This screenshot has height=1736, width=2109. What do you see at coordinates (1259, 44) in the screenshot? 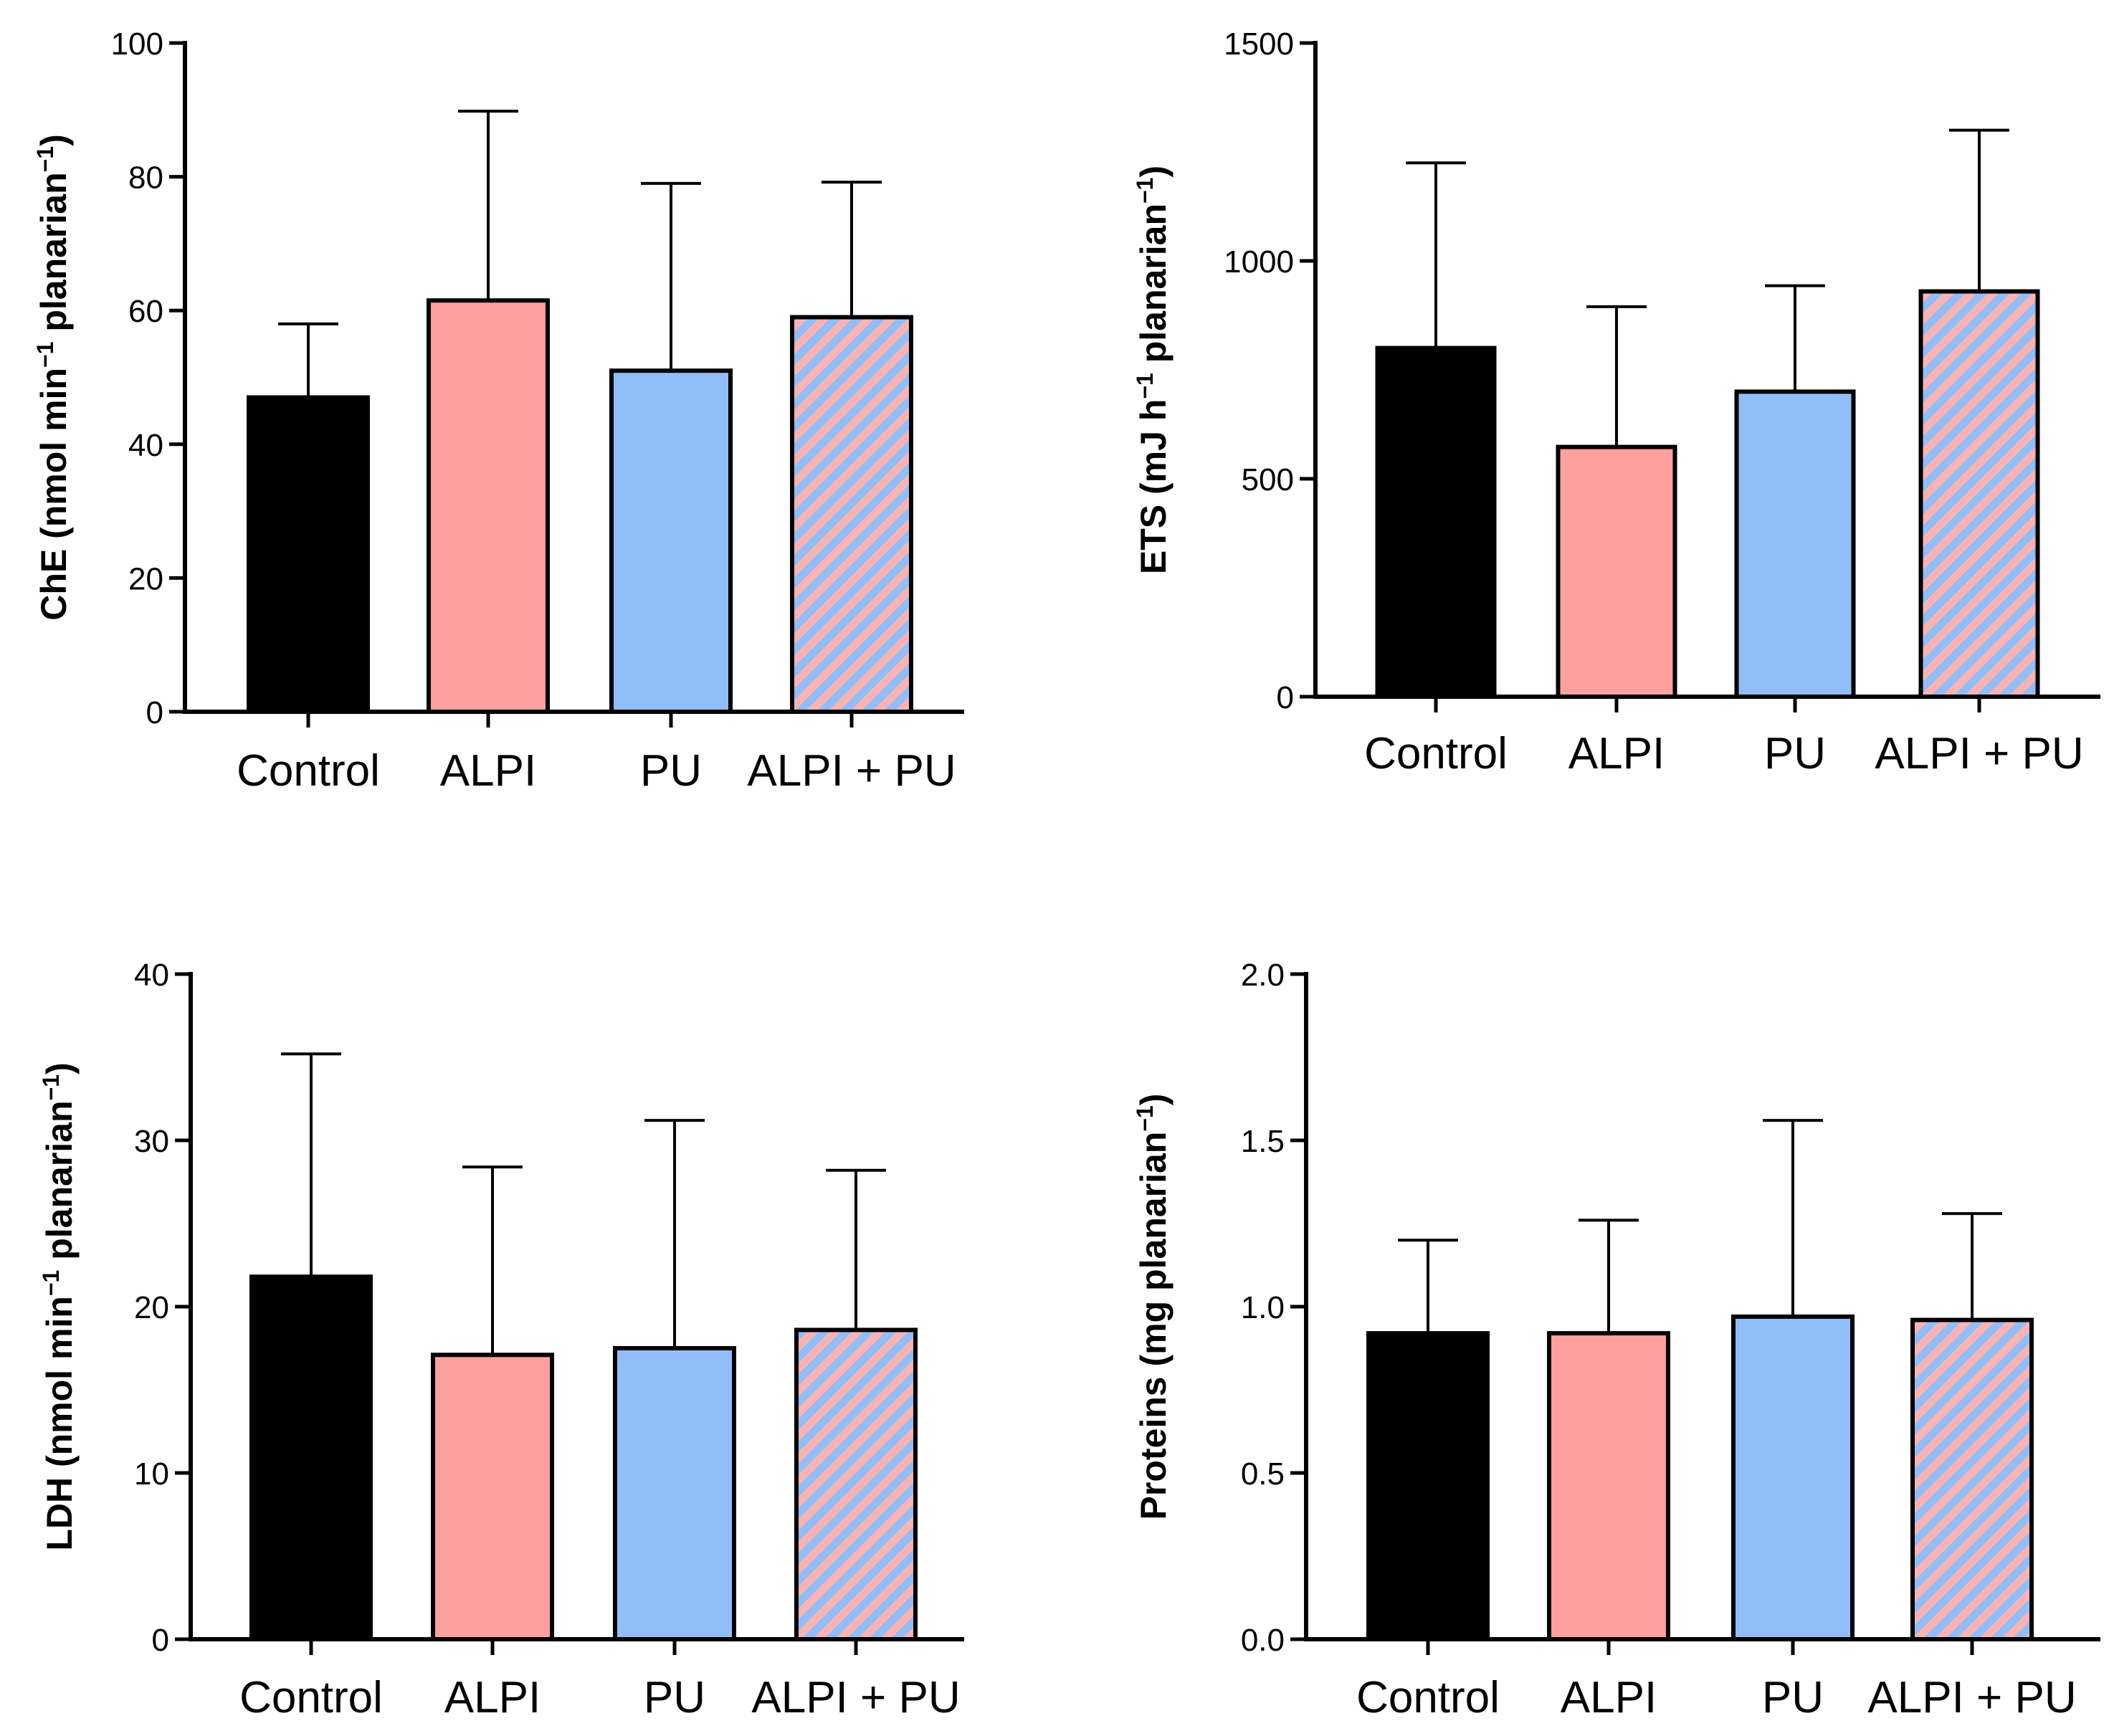
I see `y-tick-label: 1500` at bounding box center [1259, 44].